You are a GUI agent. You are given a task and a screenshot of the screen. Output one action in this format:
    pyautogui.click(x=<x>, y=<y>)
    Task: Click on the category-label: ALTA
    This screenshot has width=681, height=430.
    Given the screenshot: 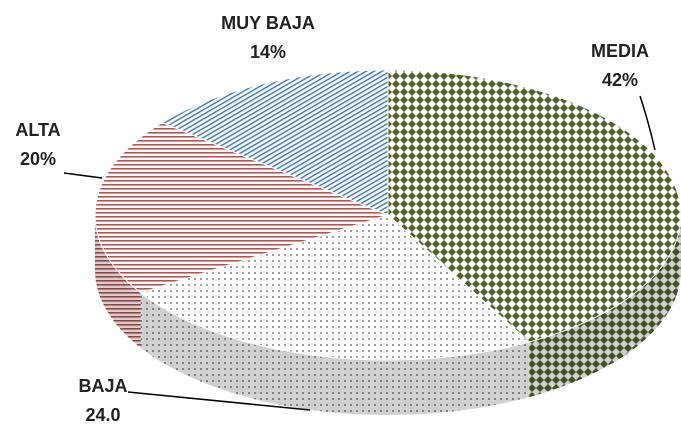 What is the action you would take?
    pyautogui.click(x=37, y=130)
    